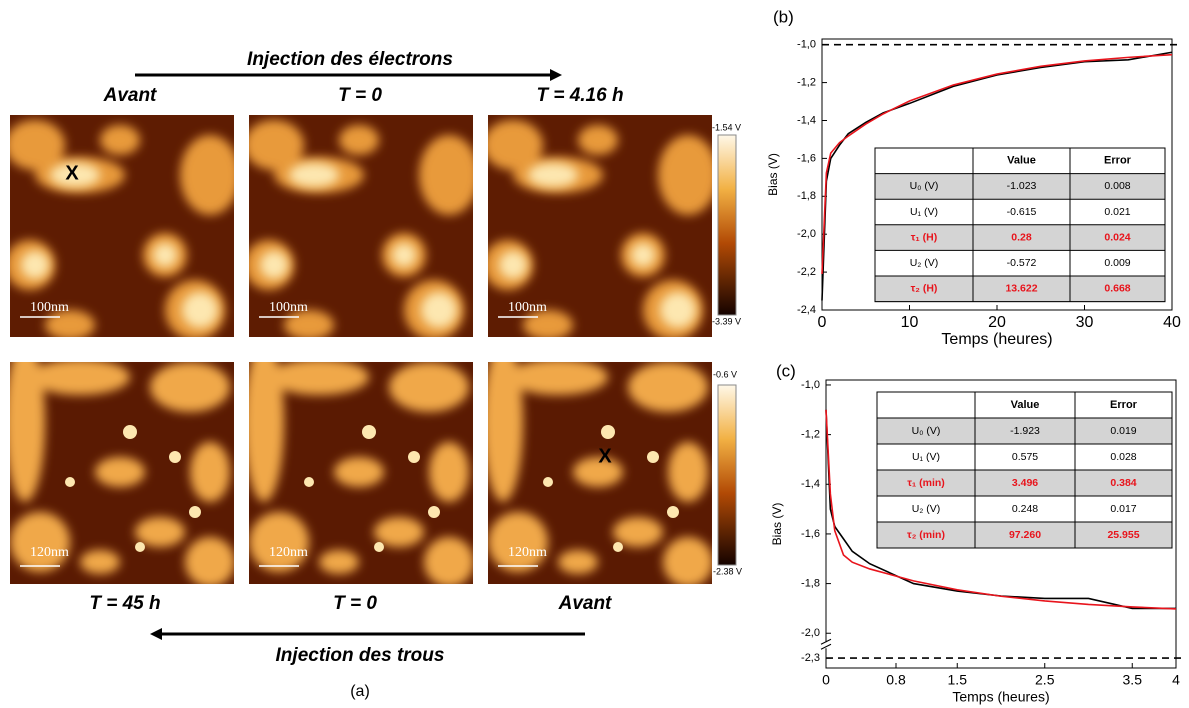 The height and width of the screenshot is (708, 1189). What do you see at coordinates (1123, 457) in the screenshot?
I see `table-cell: 0.028` at bounding box center [1123, 457].